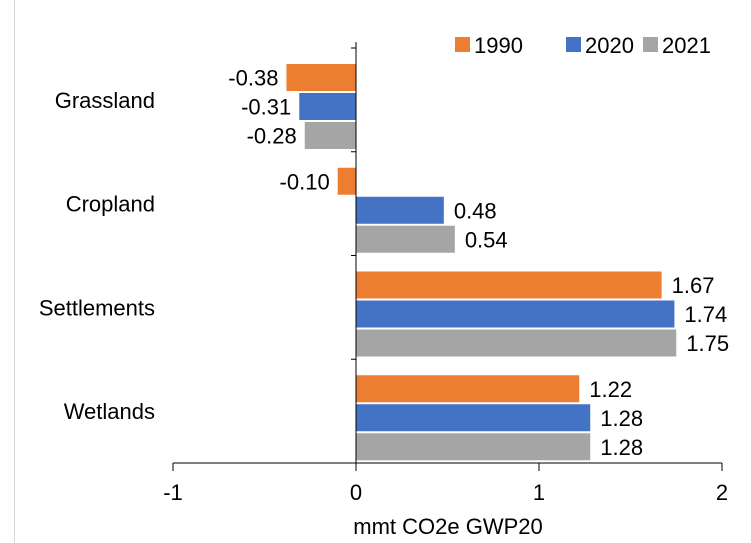 This screenshot has height=543, width=751. What do you see at coordinates (650, 44) in the screenshot?
I see `legend-swatch-2021` at bounding box center [650, 44].